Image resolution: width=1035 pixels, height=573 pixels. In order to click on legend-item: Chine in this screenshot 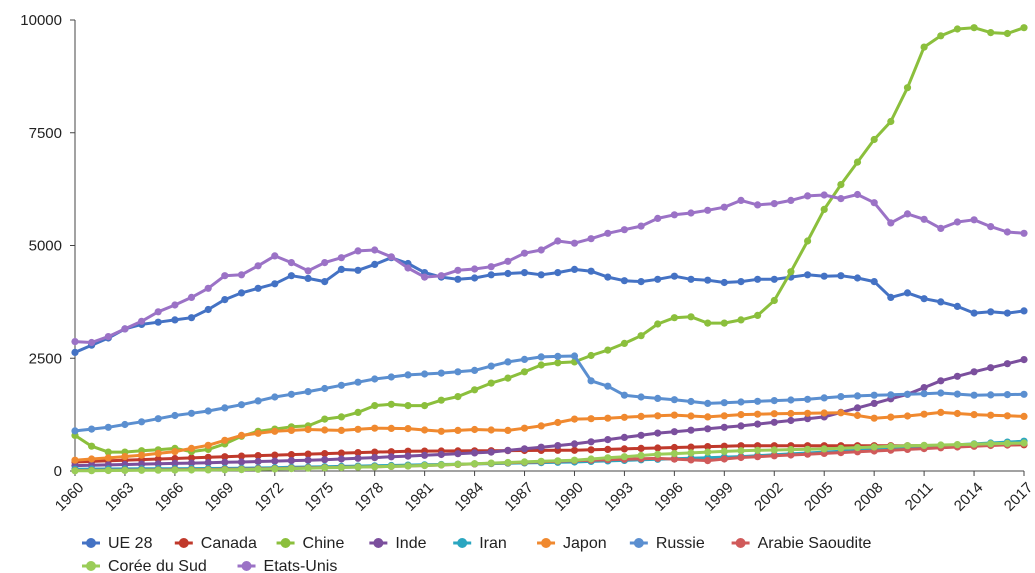, I will do `click(310, 543)`.